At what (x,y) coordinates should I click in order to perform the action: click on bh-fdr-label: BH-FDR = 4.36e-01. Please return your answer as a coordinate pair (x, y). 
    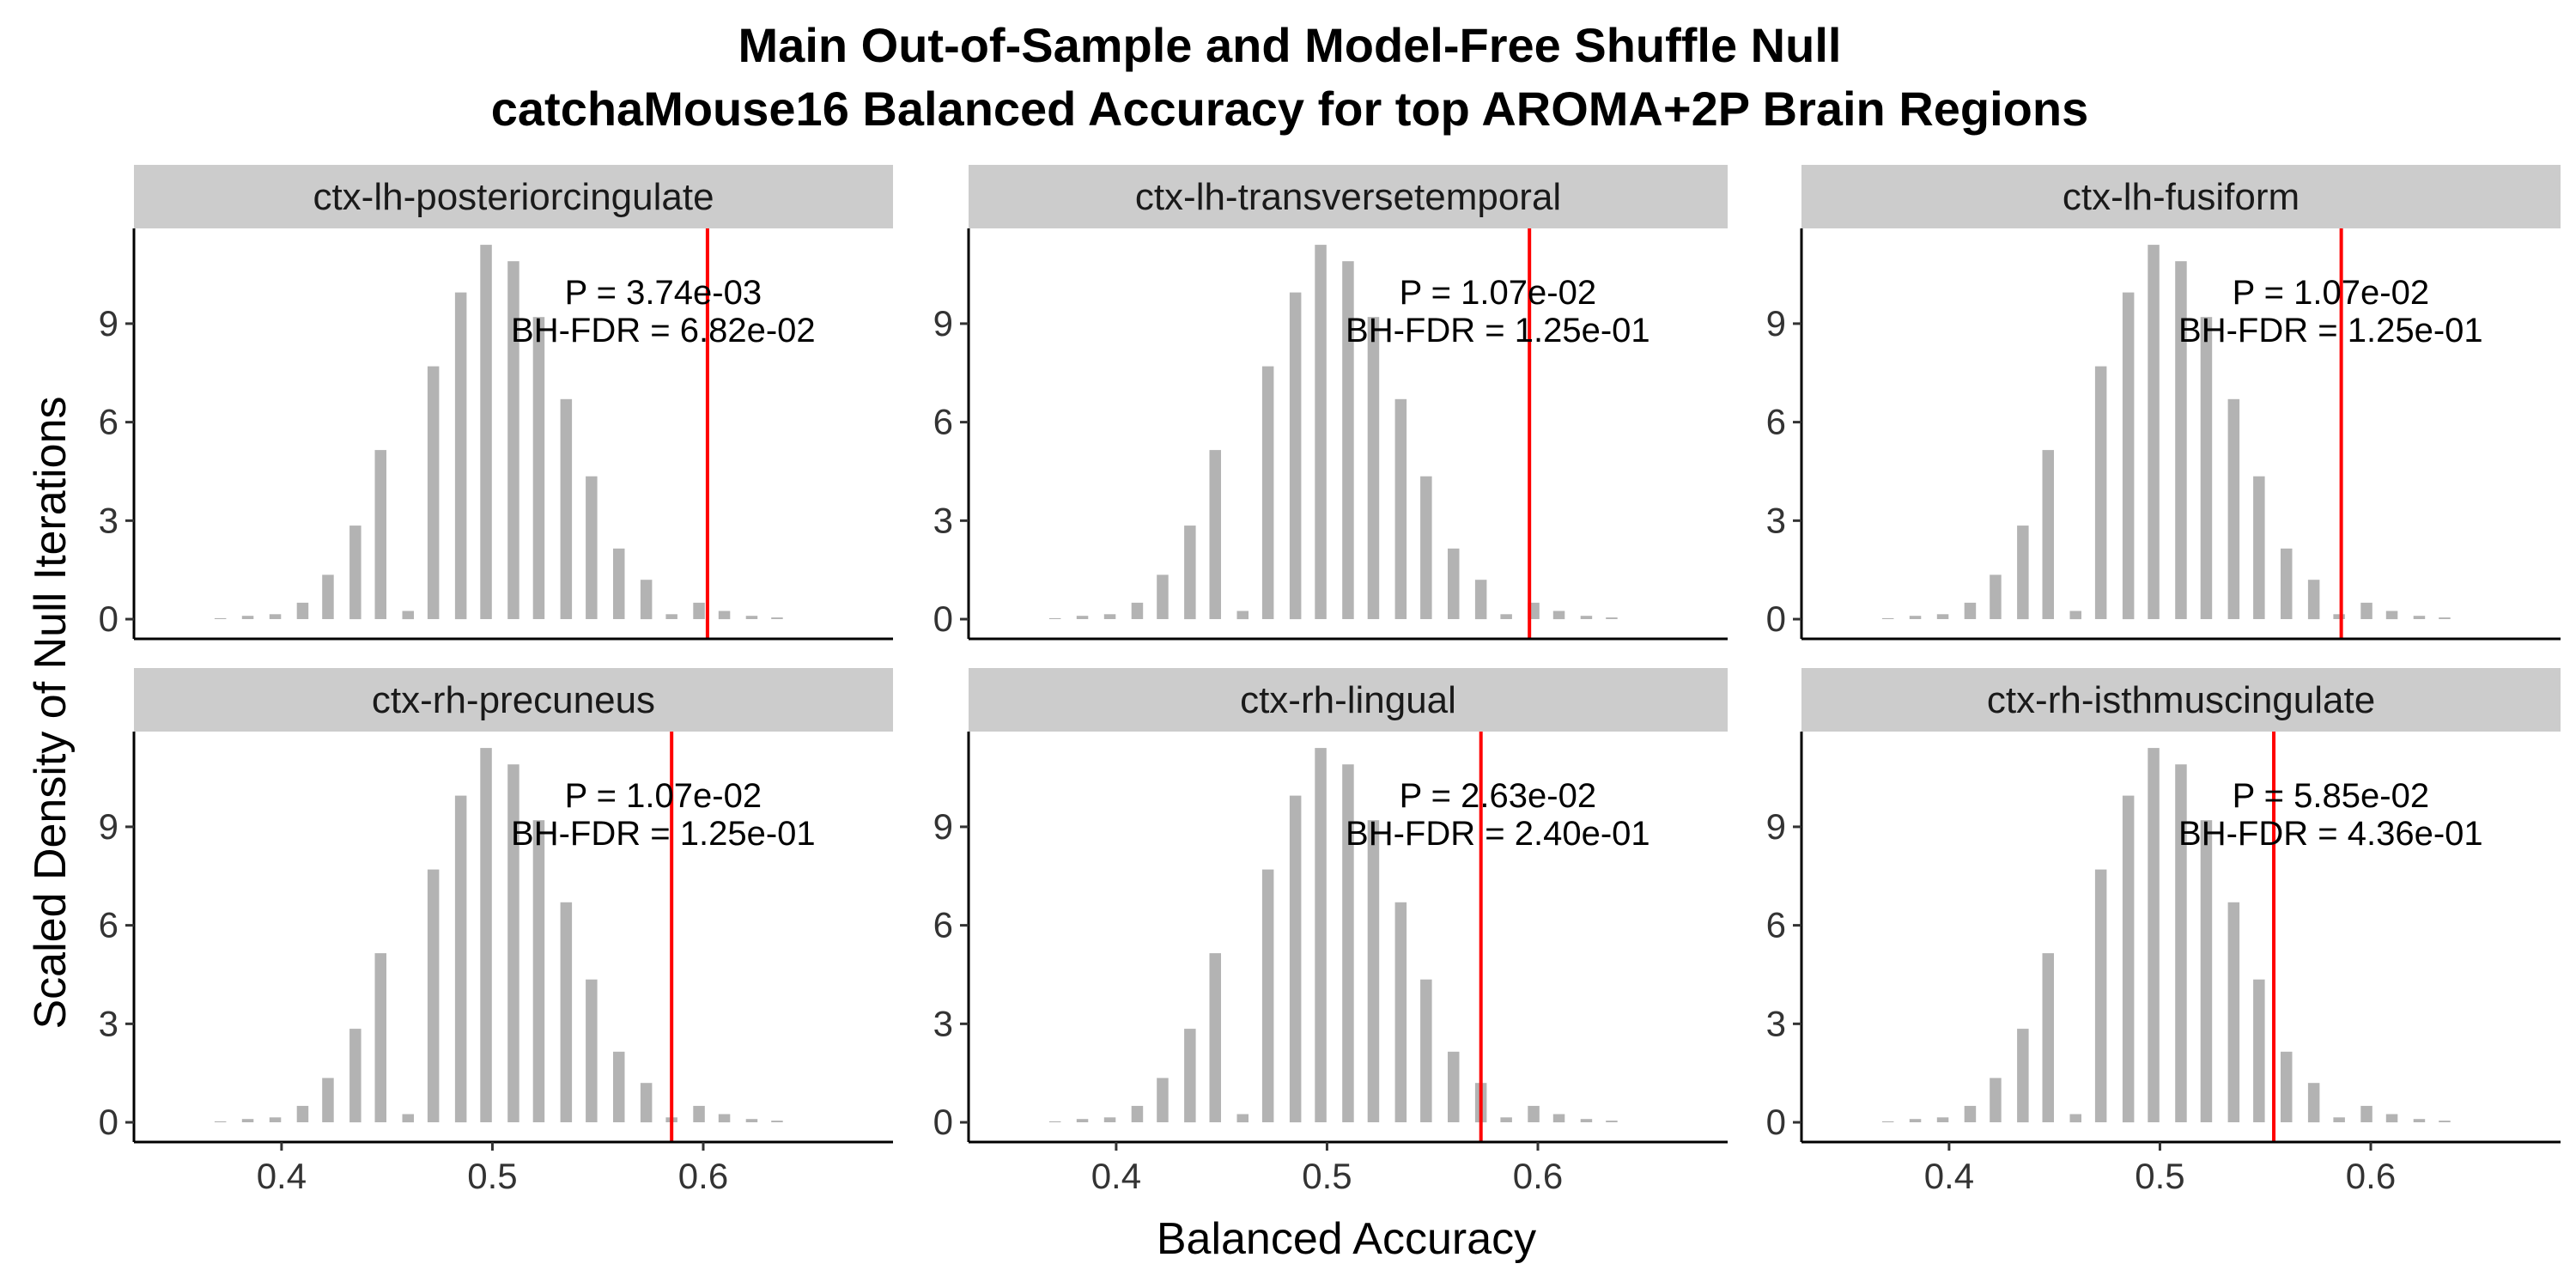
    Looking at the image, I should click on (2331, 834).